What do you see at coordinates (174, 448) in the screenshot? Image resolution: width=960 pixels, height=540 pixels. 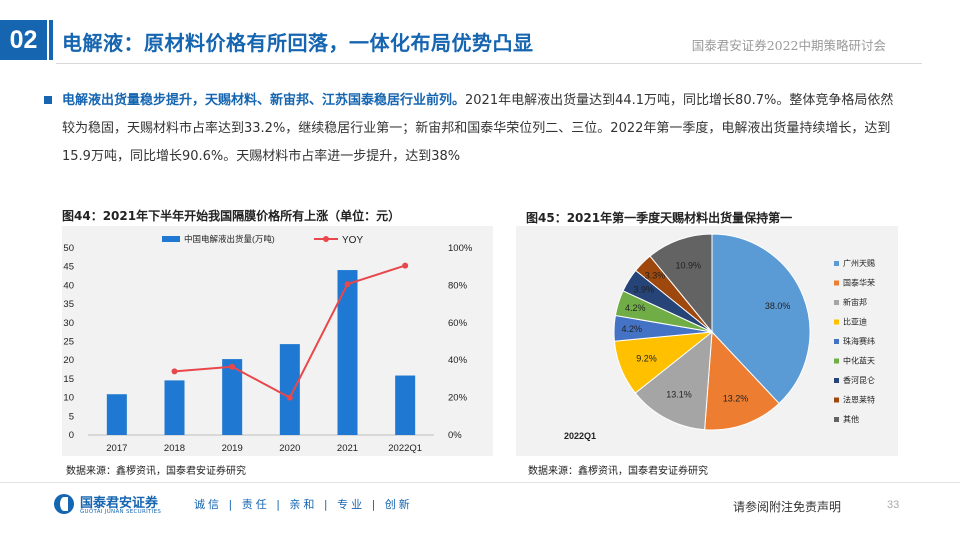 I see `x-tick-label: 2018` at bounding box center [174, 448].